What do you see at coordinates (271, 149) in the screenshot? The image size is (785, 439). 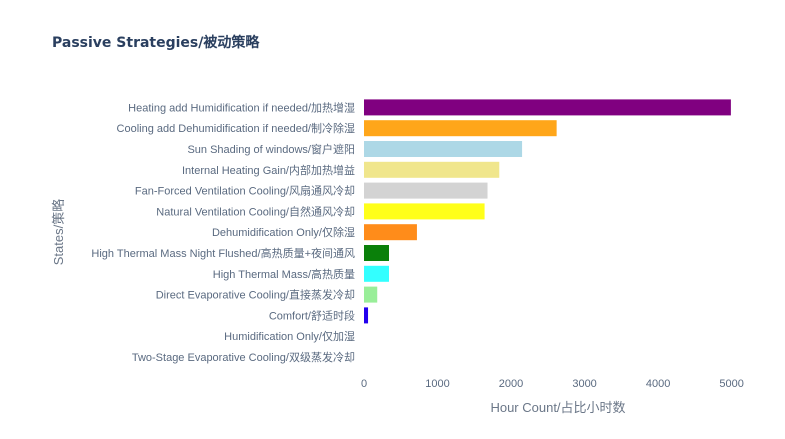 I see `y-tick-label: Sun Shading of windows/窗户遮阳` at bounding box center [271, 149].